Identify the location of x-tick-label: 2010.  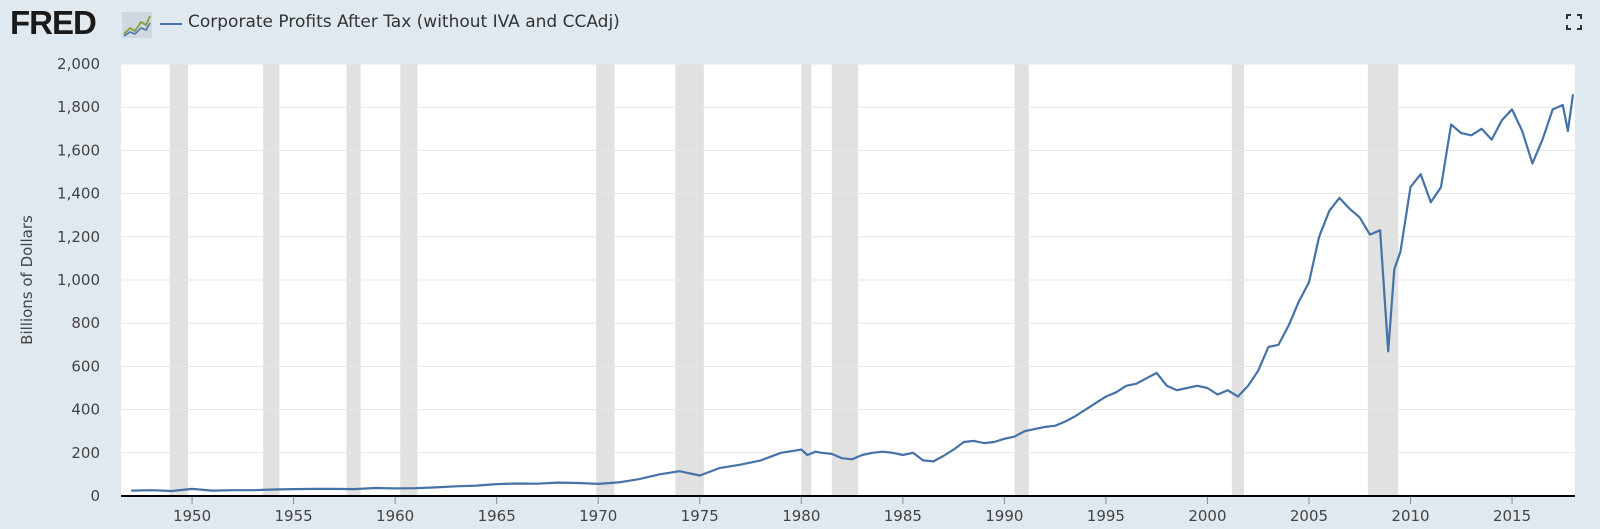
(1410, 516).